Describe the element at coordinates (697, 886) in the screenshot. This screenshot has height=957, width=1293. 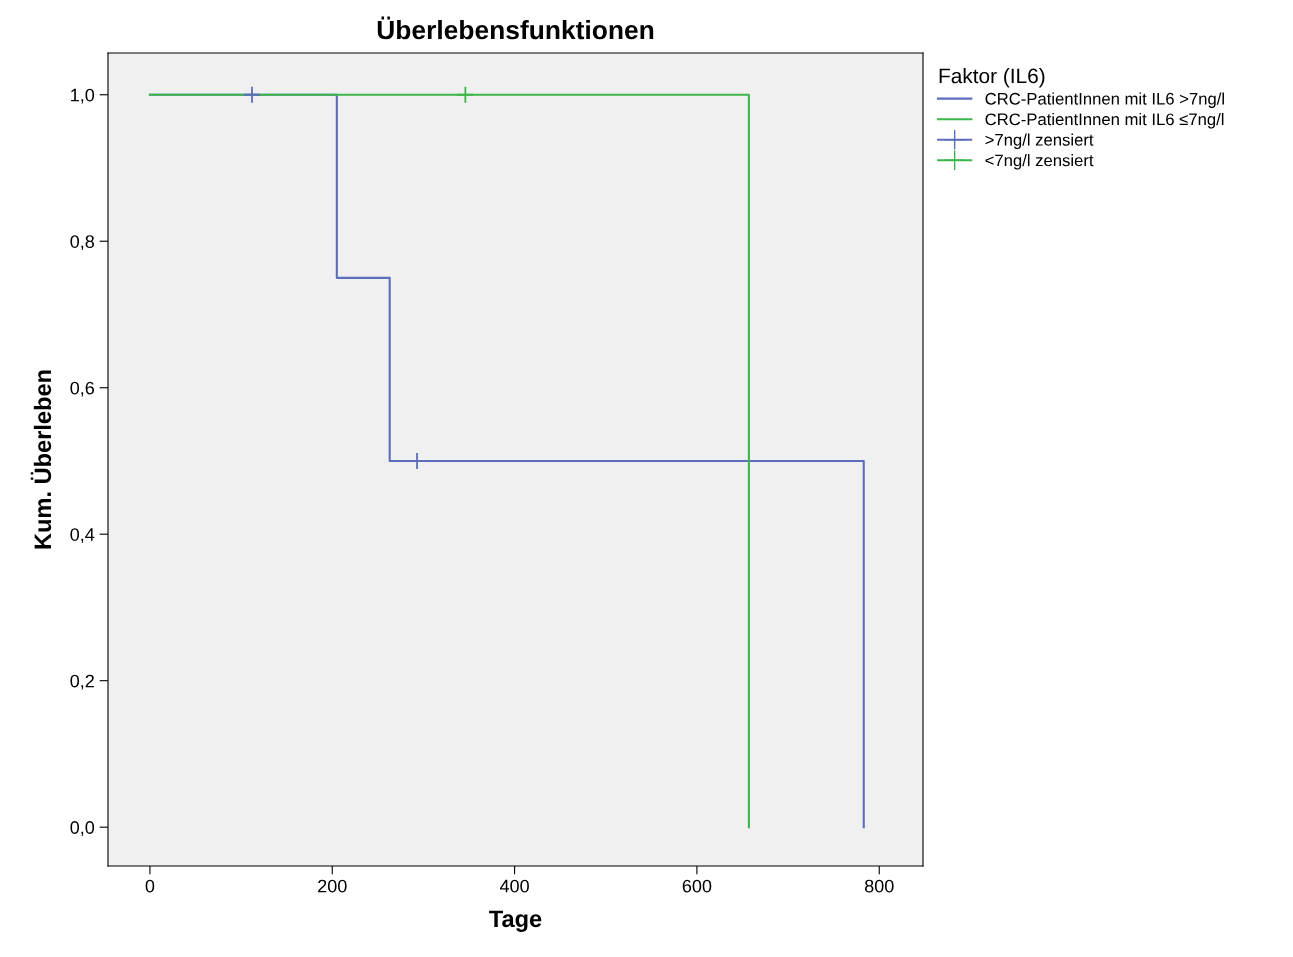
I see `x-tick-label: 600` at that location.